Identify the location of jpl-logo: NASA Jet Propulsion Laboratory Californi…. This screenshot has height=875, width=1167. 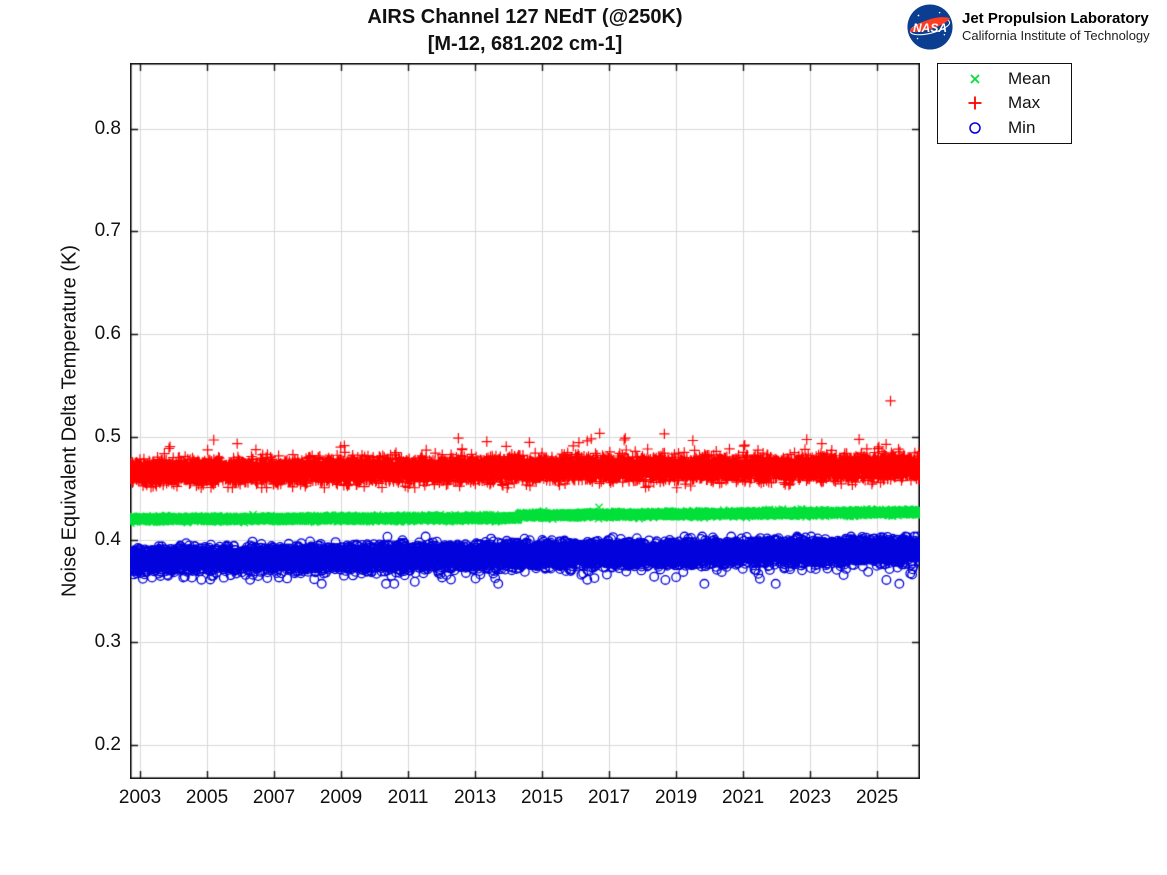
(1028, 27).